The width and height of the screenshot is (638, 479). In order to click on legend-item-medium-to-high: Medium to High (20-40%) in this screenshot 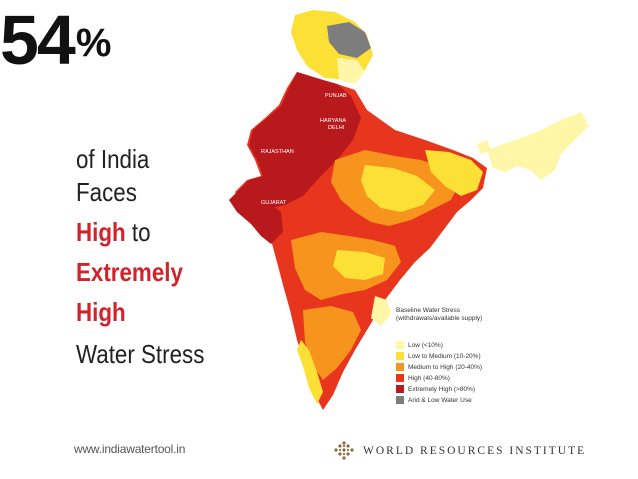, I will do `click(456, 367)`.